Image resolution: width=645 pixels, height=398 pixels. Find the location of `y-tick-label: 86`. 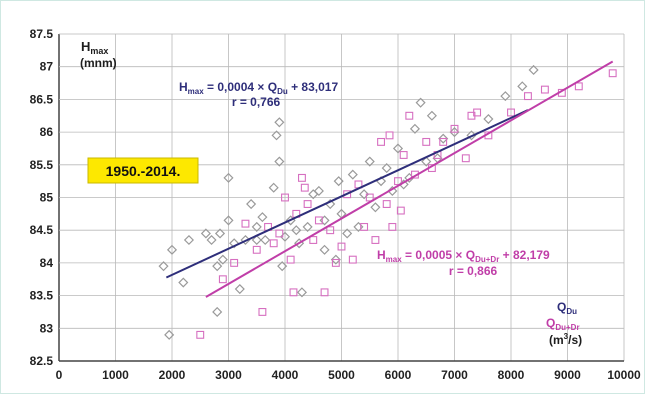

y-tick-label: 86 is located at coordinates (47, 132).